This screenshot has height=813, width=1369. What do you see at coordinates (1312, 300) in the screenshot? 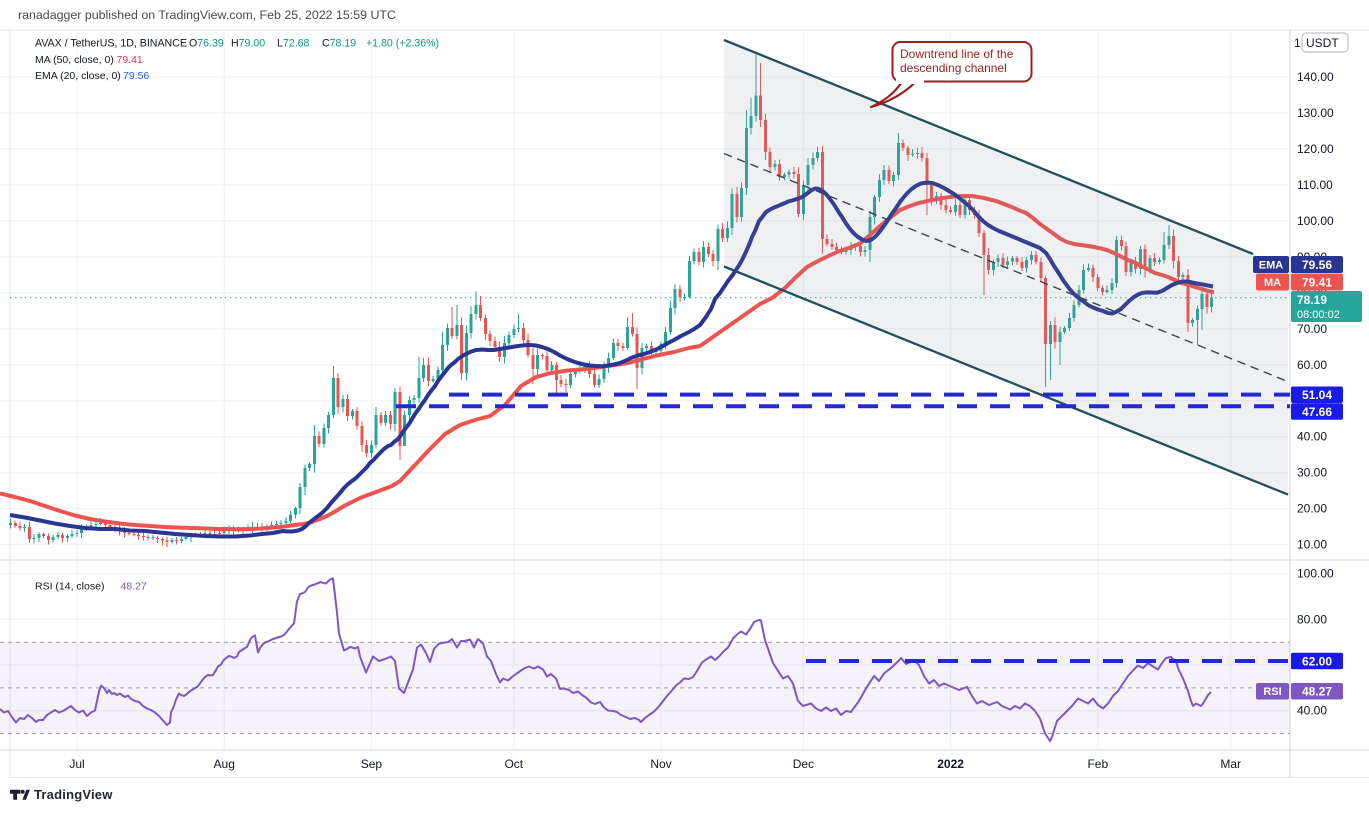
I see `svg-text: 78.19` at bounding box center [1312, 300].